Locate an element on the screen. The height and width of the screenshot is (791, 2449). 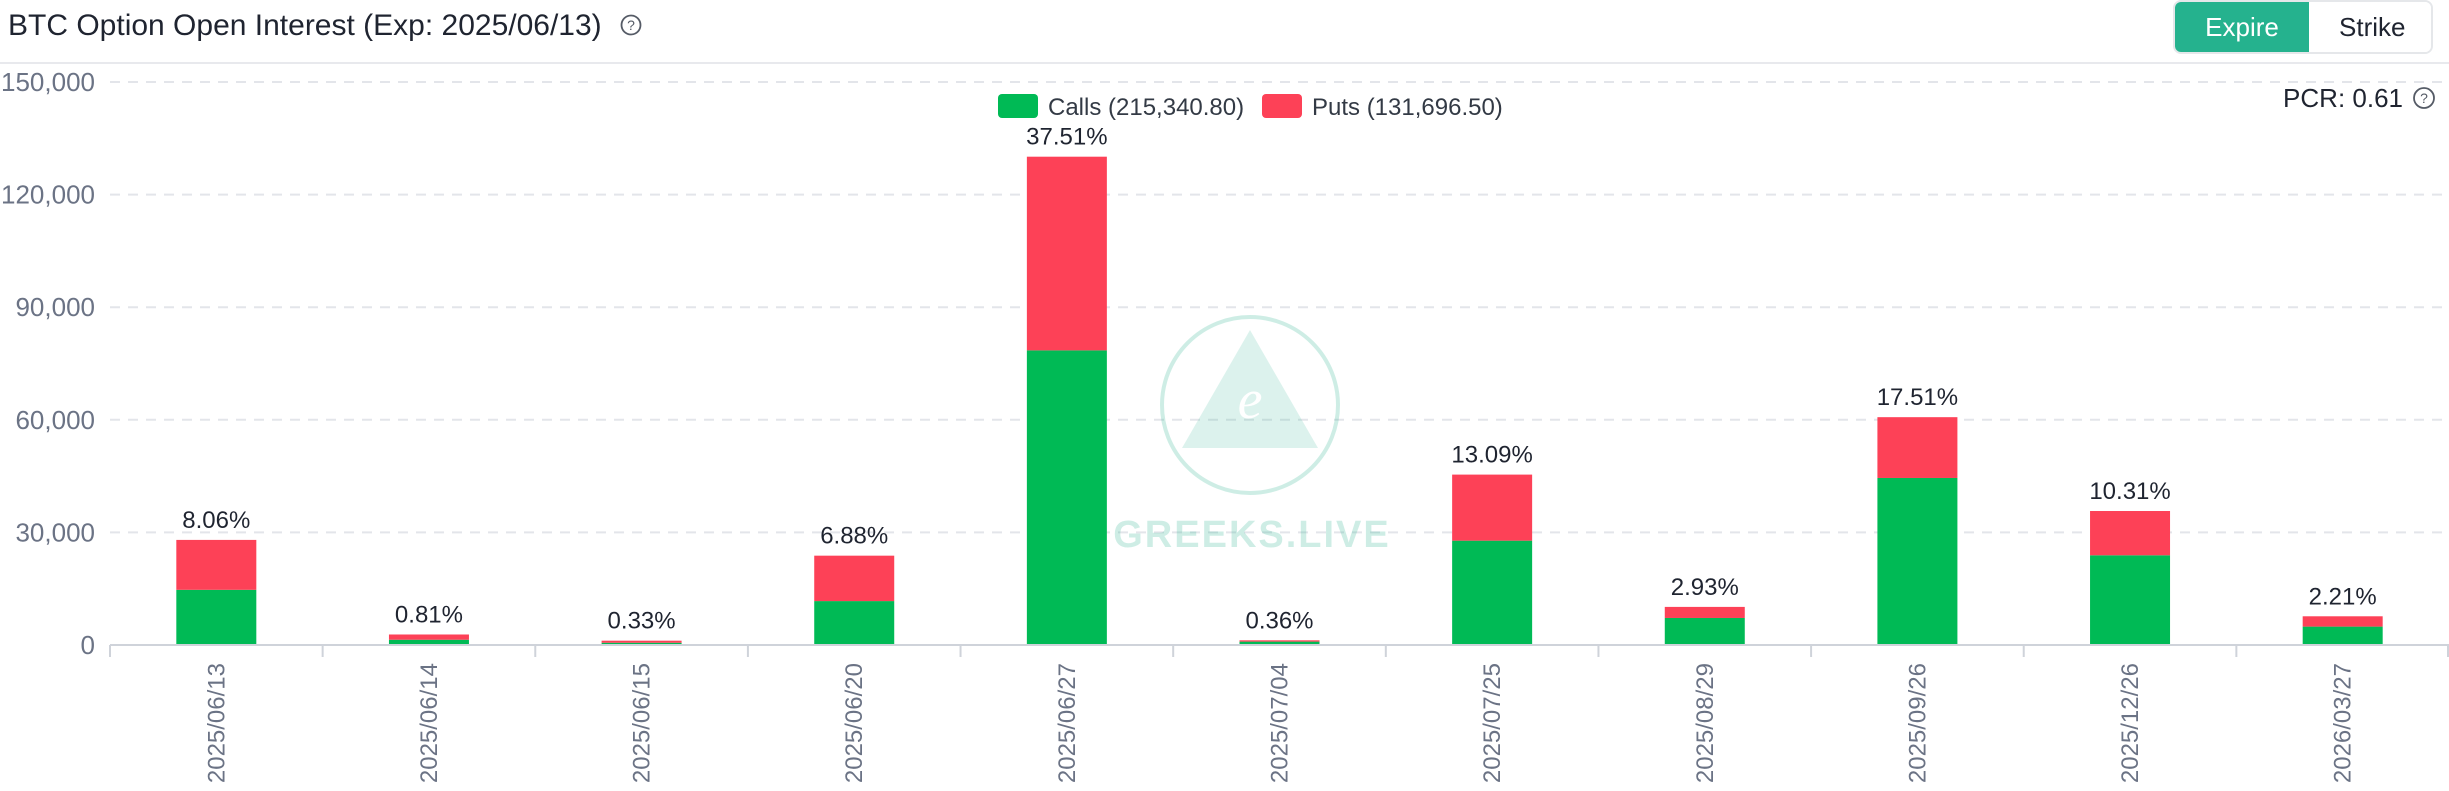
x-tick-label: 2025/06/13 is located at coordinates (216, 723).